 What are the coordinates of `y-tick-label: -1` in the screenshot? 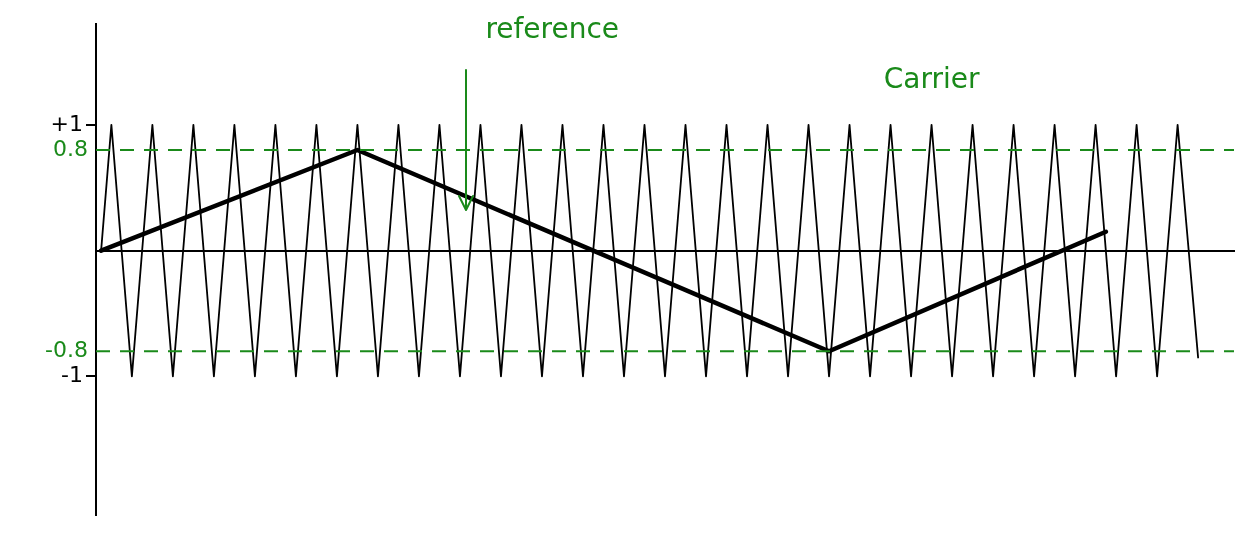 It's located at (72, 375).